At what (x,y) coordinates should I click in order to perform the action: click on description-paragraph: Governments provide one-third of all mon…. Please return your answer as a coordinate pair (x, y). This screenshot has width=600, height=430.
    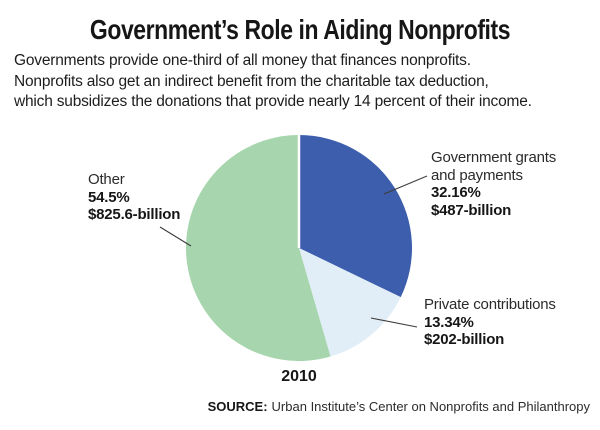
    Looking at the image, I should click on (273, 82).